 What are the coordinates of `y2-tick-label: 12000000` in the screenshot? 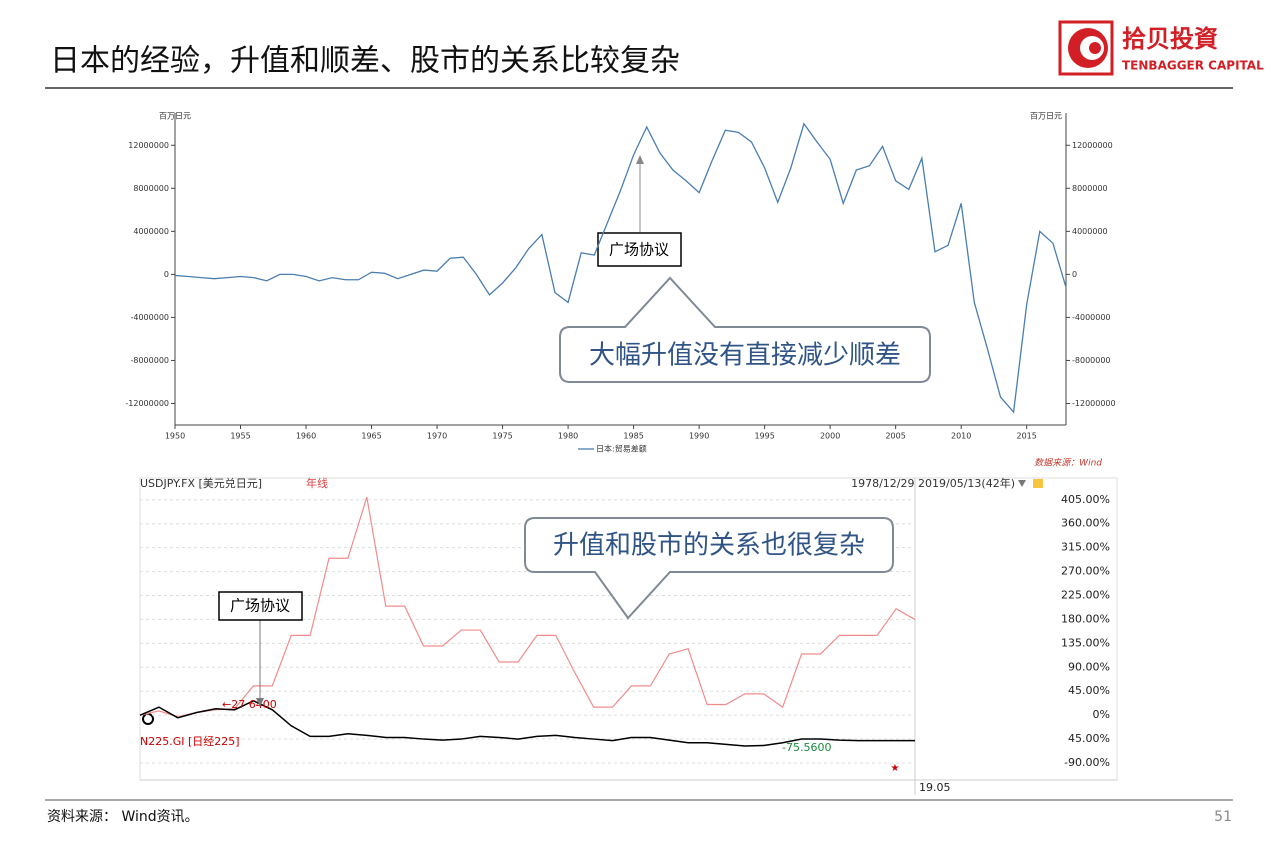 It's located at (1092, 145).